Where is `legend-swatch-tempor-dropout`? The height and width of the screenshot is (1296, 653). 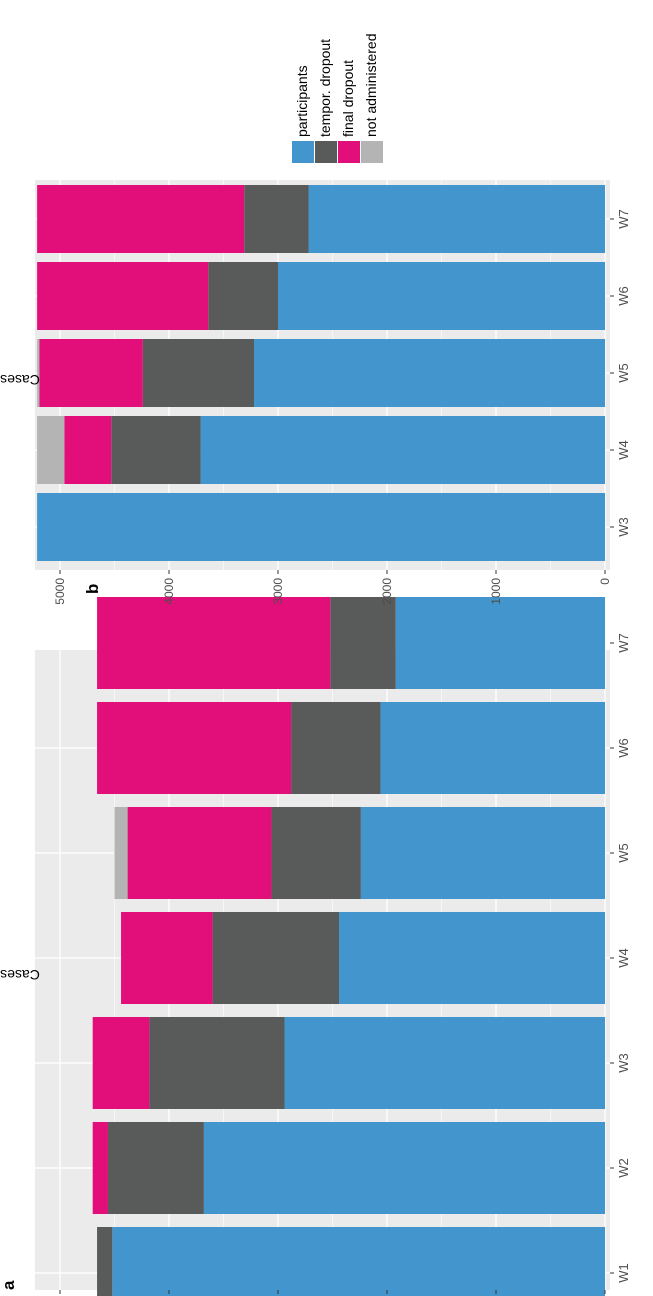
legend-swatch-tempor-dropout is located at coordinates (326, 152).